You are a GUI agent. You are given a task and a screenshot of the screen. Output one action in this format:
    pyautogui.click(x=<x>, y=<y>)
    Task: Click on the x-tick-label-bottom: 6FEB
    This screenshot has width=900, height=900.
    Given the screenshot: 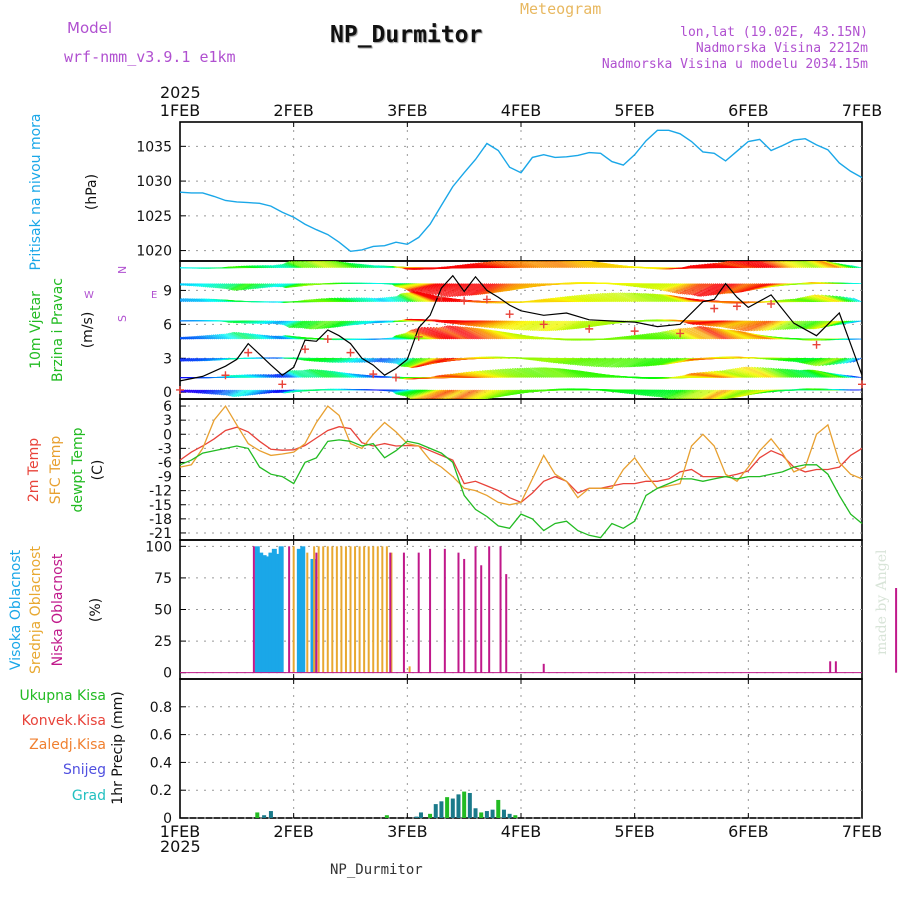 What is the action you would take?
    pyautogui.click(x=748, y=831)
    